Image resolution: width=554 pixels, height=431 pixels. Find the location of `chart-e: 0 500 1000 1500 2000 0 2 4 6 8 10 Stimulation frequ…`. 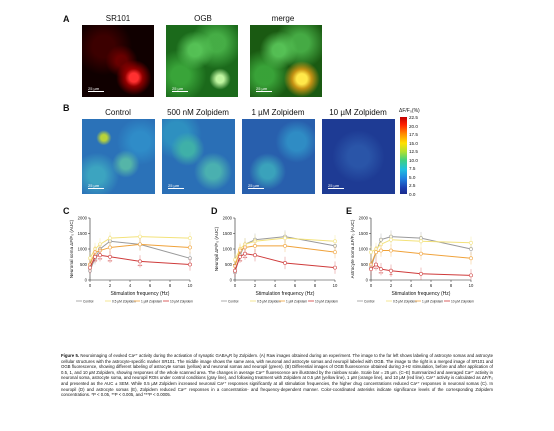

chart-e: 0 500 1000 1500 2000 0 2 4 6 8 10 Stimulation frequ… is located at coordinates (412, 260).